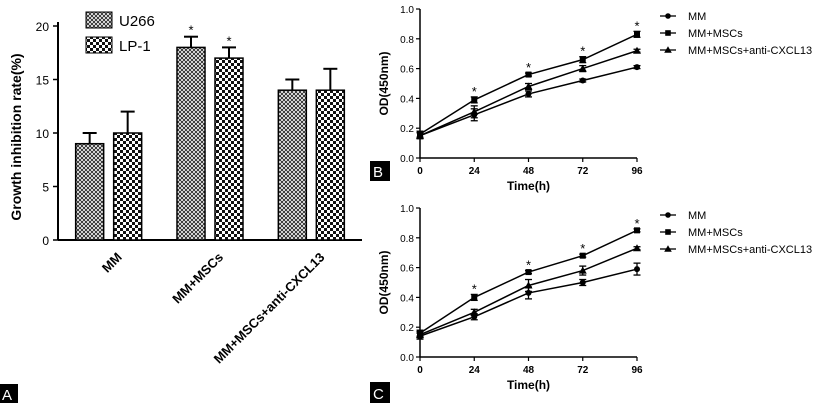 The image size is (826, 403). I want to click on panel-c-y-tick-label: 0.6, so click(407, 269).